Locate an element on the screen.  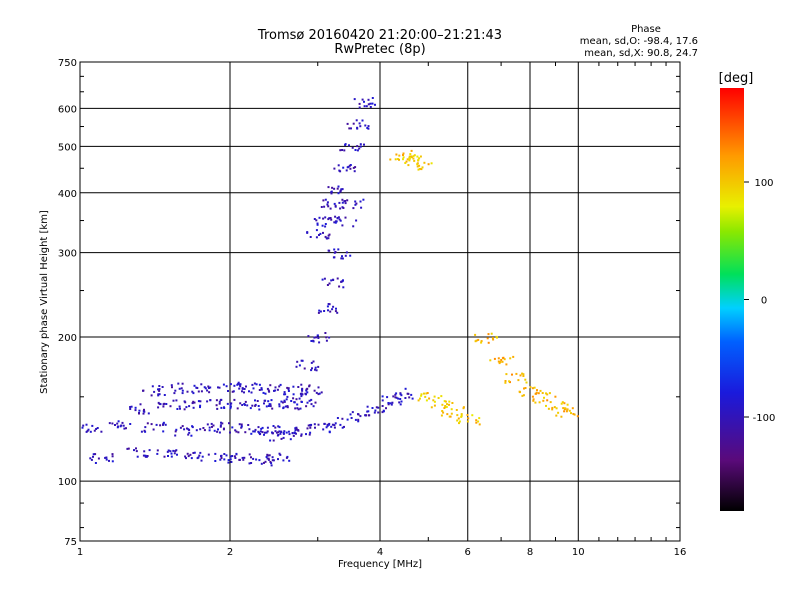
colorbar-ticks: 100 0 -100 is located at coordinates (759, 301).